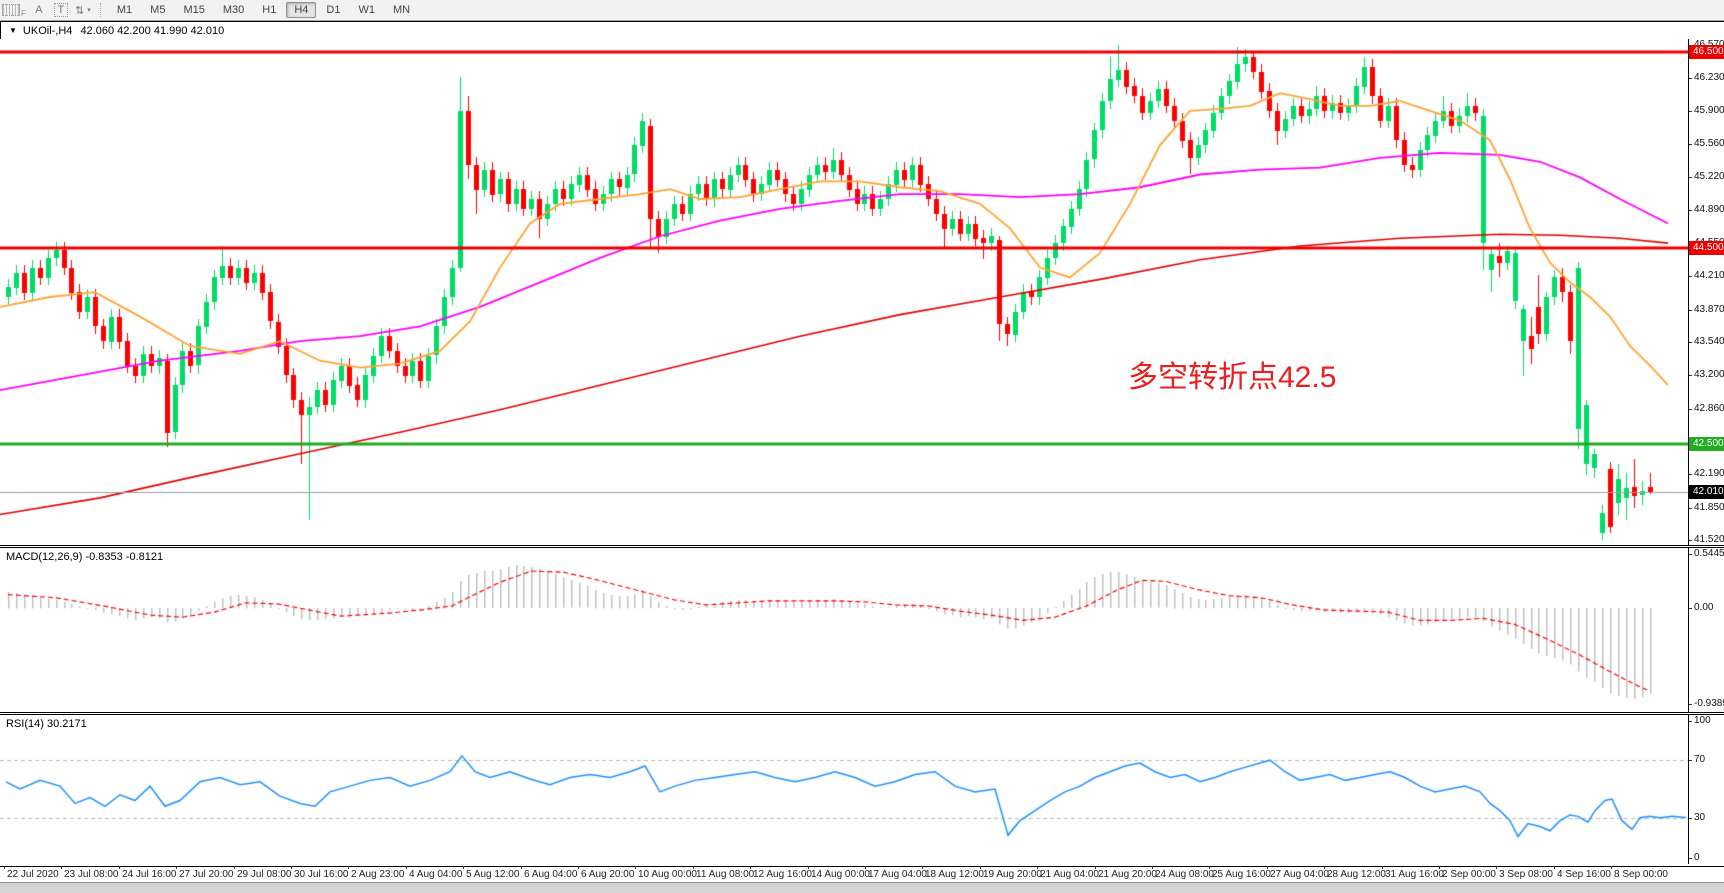 This screenshot has width=1724, height=893. What do you see at coordinates (1706, 630) in the screenshot?
I see `macd-axis: 0.5445 0.00 -0.9389` at bounding box center [1706, 630].